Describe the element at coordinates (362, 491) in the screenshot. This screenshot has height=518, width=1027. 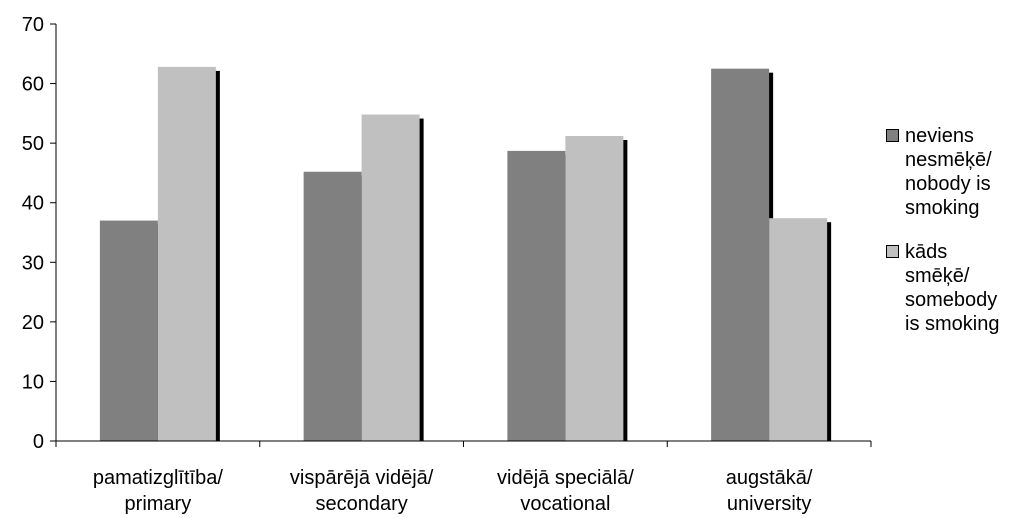
I see `x-category-label-2: vispārējā vidējā/secondary` at that location.